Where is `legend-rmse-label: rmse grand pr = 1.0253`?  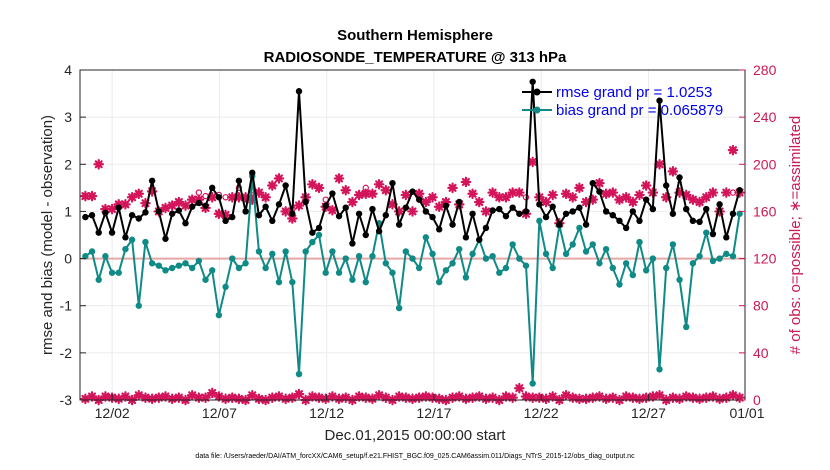 legend-rmse-label: rmse grand pr = 1.0253 is located at coordinates (634, 92).